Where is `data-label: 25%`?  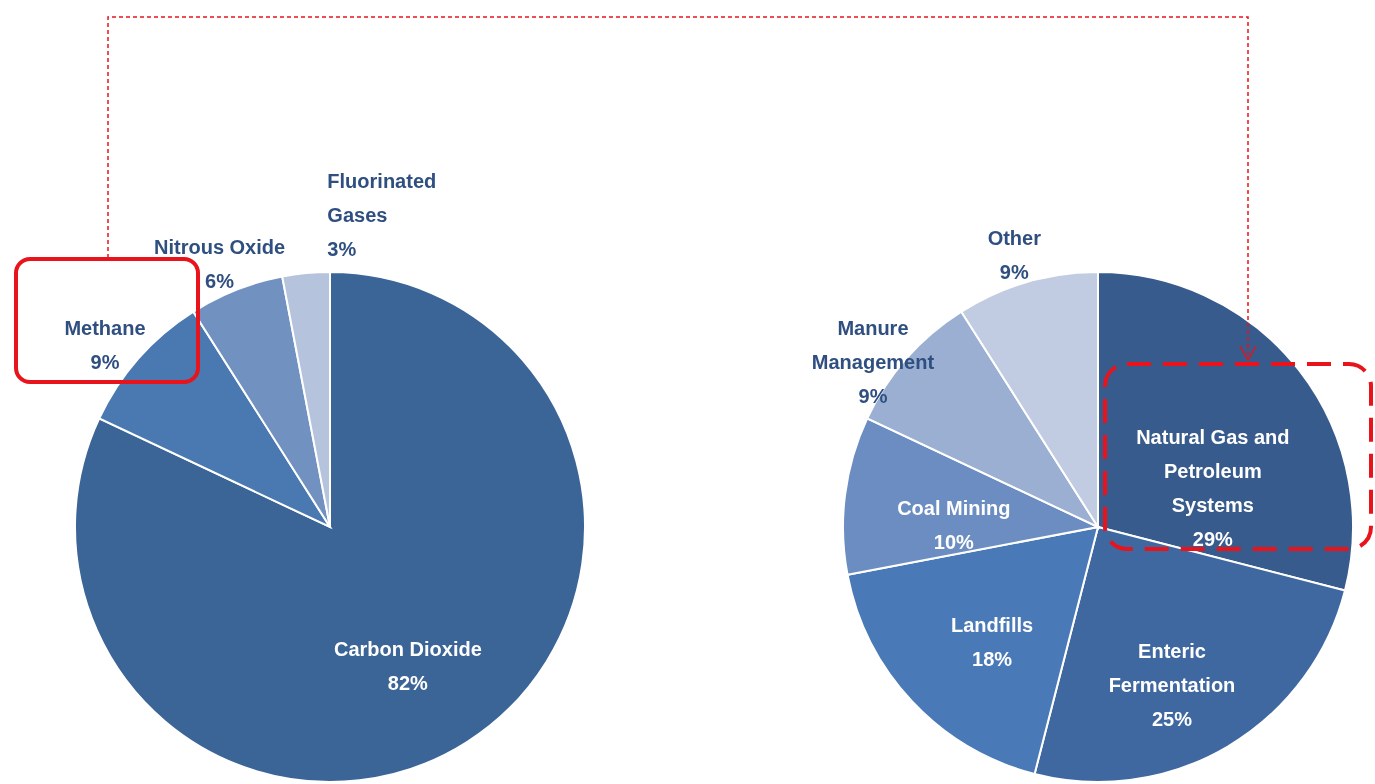 data-label: 25% is located at coordinates (1172, 719).